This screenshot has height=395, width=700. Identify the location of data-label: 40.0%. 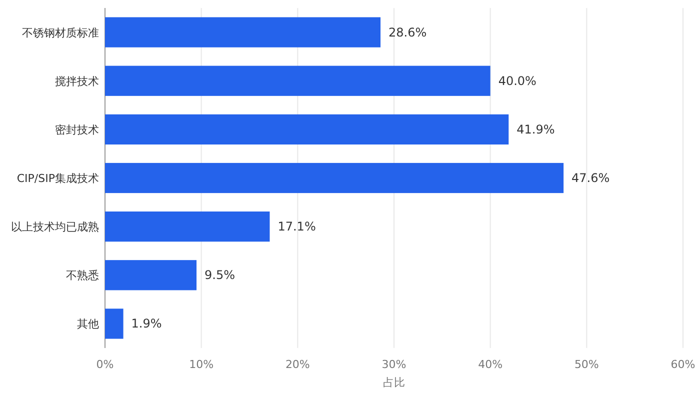
(517, 81).